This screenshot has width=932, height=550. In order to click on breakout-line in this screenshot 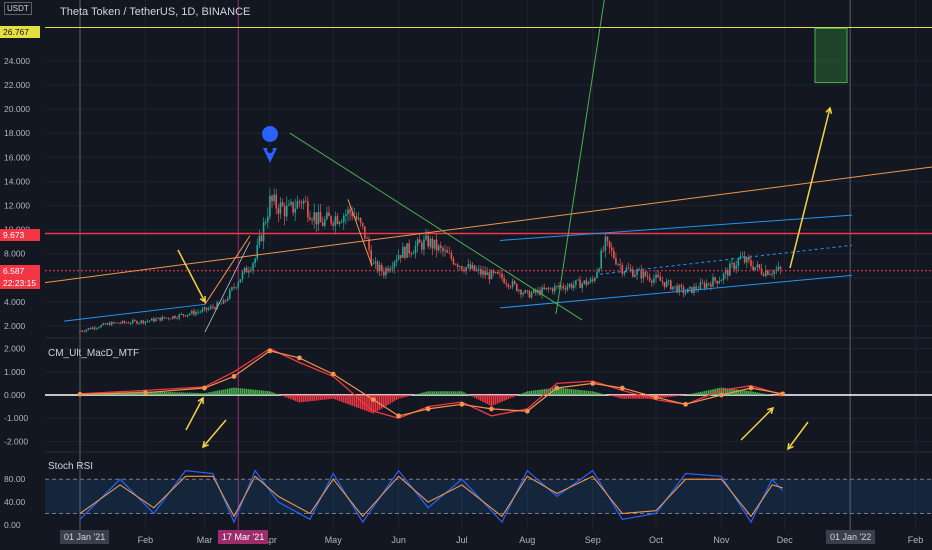, I will do `click(227, 270)`.